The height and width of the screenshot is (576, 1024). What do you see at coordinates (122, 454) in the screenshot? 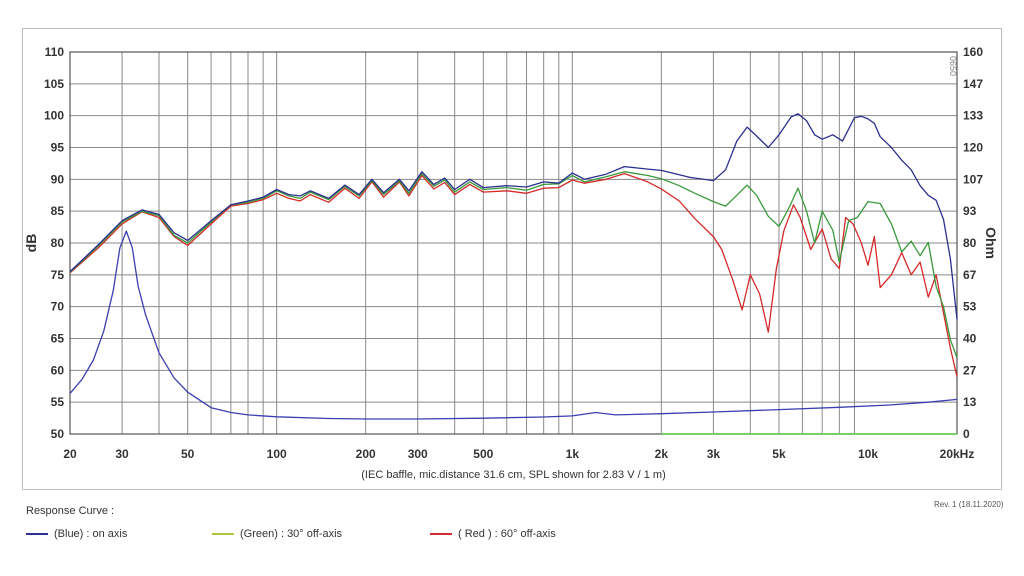
I see `x-tick-label: 30` at bounding box center [122, 454].